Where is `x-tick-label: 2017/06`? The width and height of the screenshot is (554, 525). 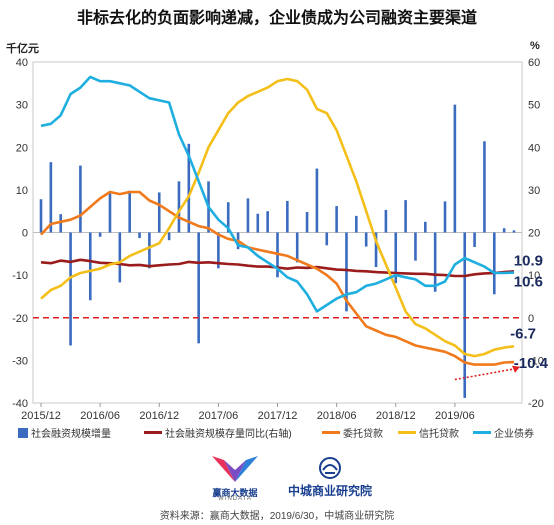
x-tick-label: 2017/06 is located at coordinates (218, 416).